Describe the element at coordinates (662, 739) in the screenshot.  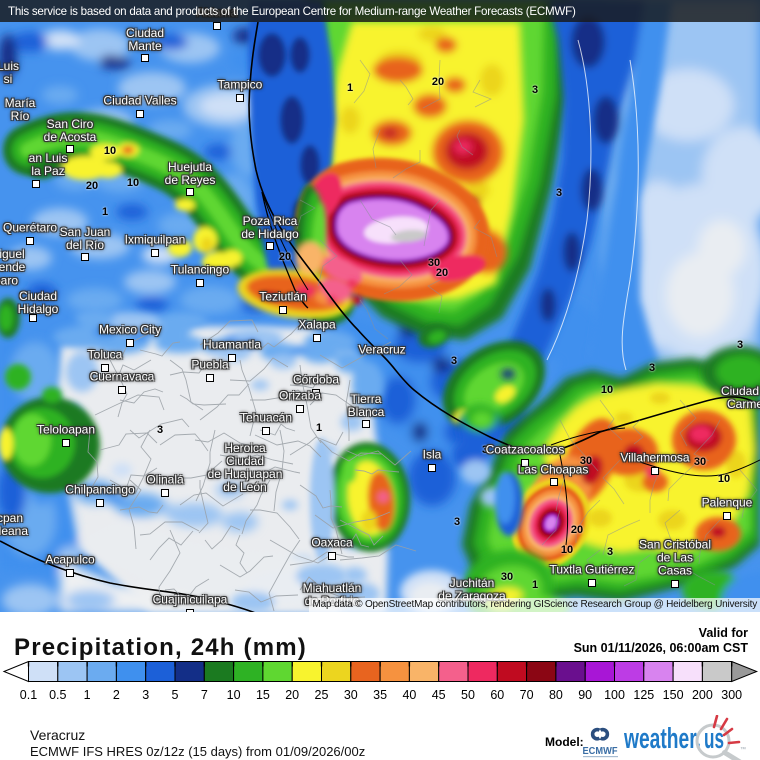
I see `svg-text: weather.` at that location.